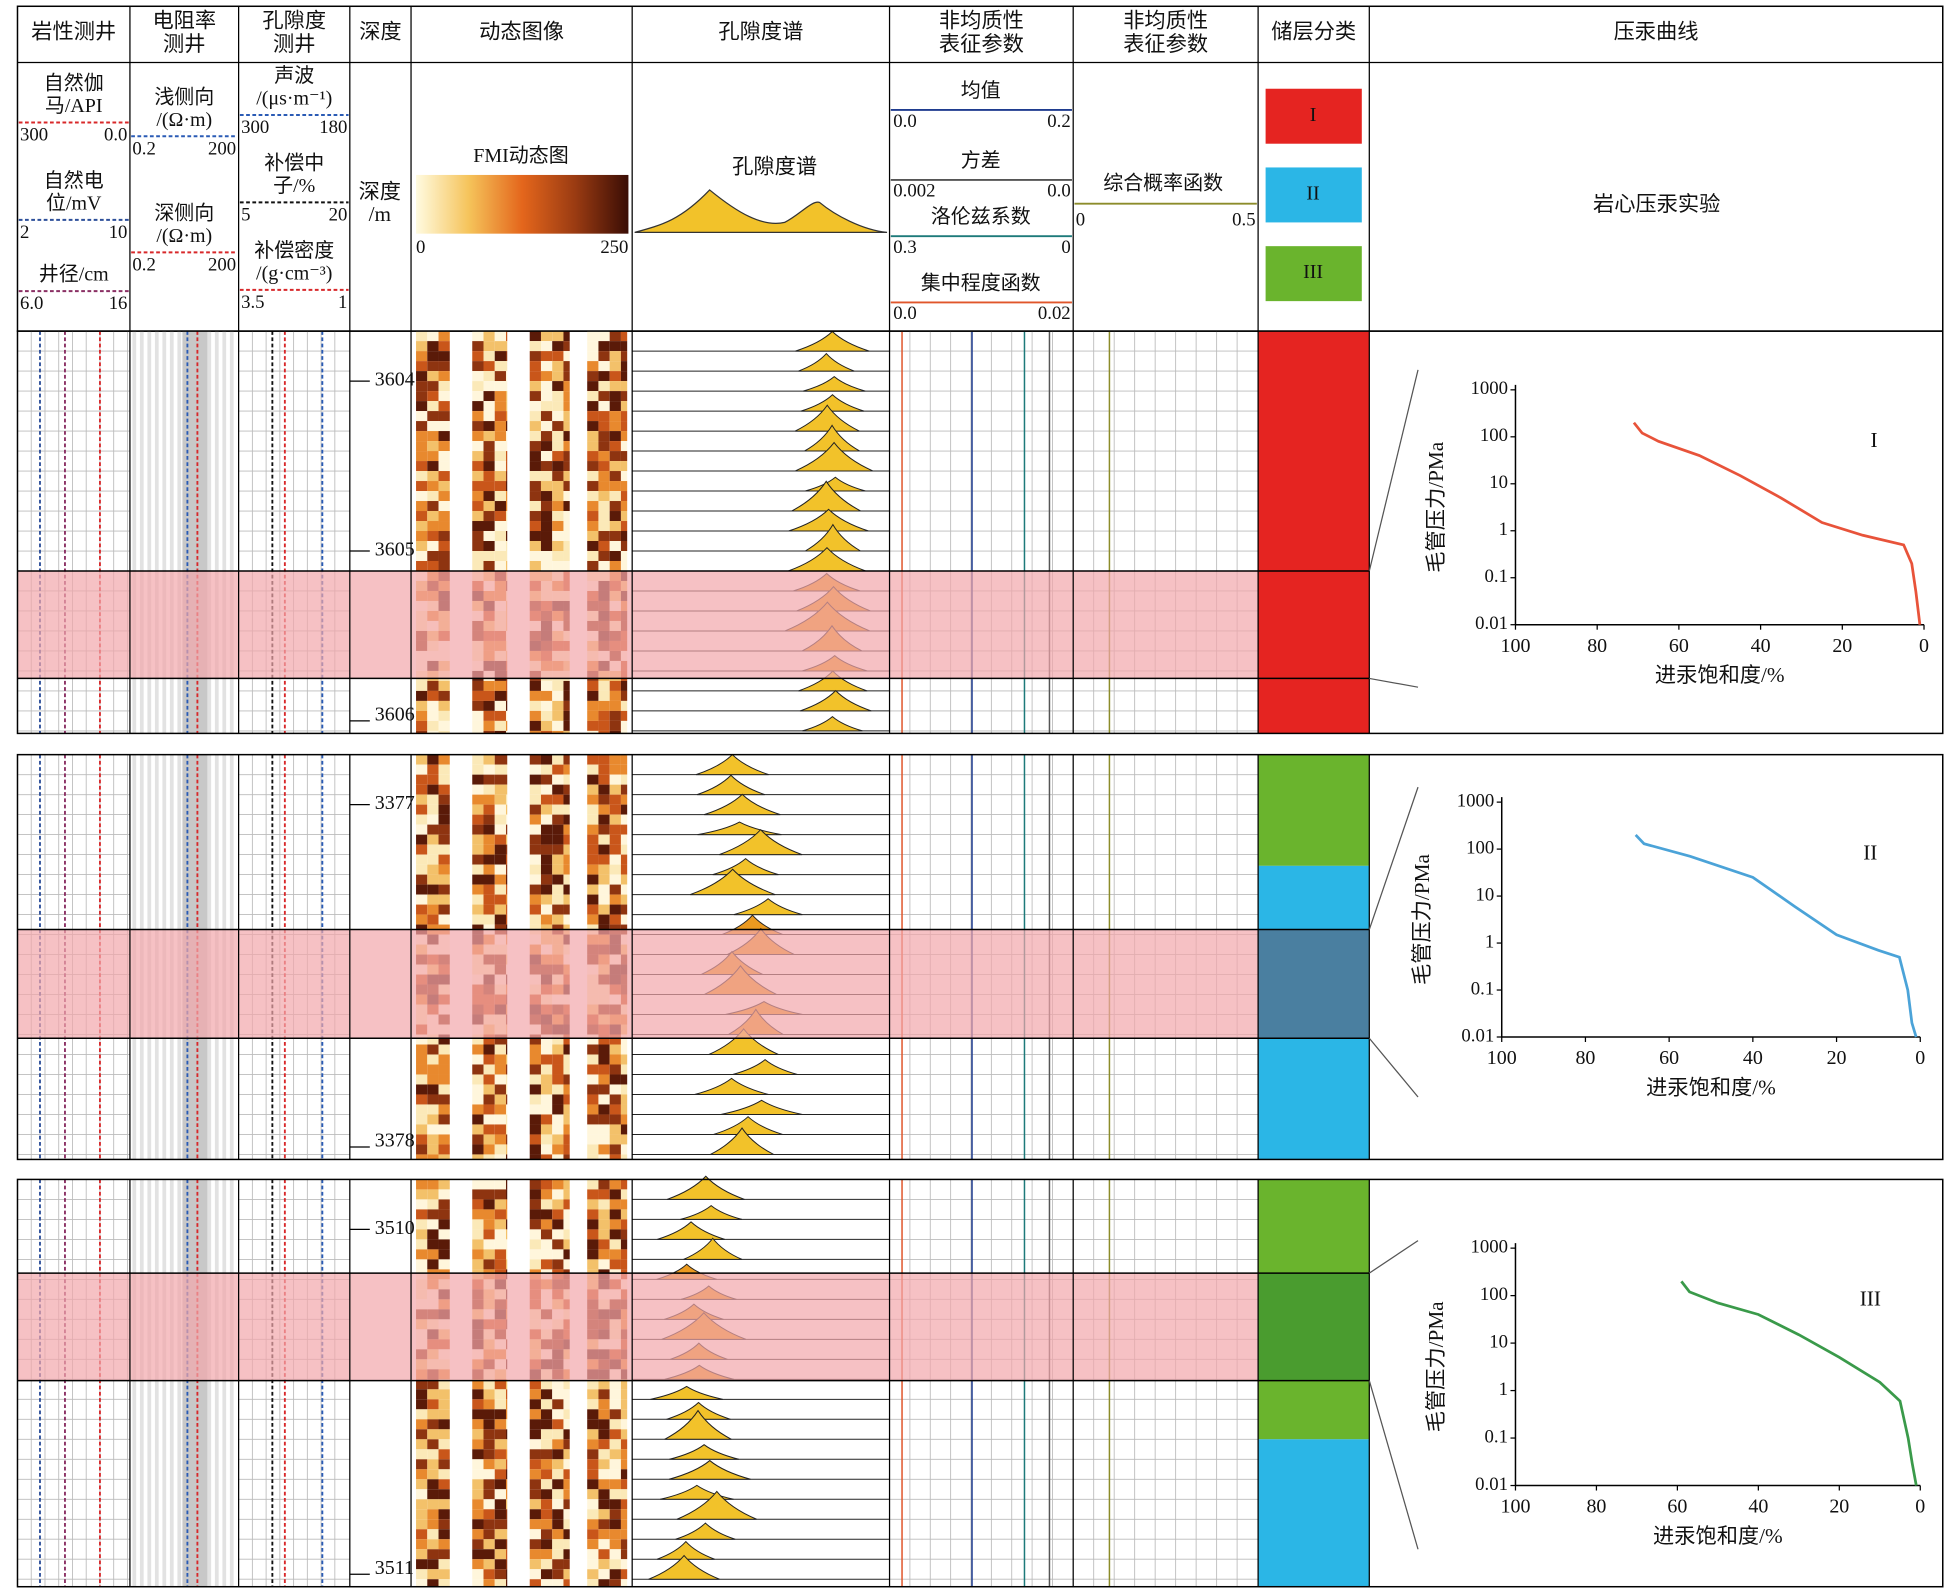 Image resolution: width=1949 pixels, height=1596 pixels. I want to click on scale-min: 0.2, so click(143, 264).